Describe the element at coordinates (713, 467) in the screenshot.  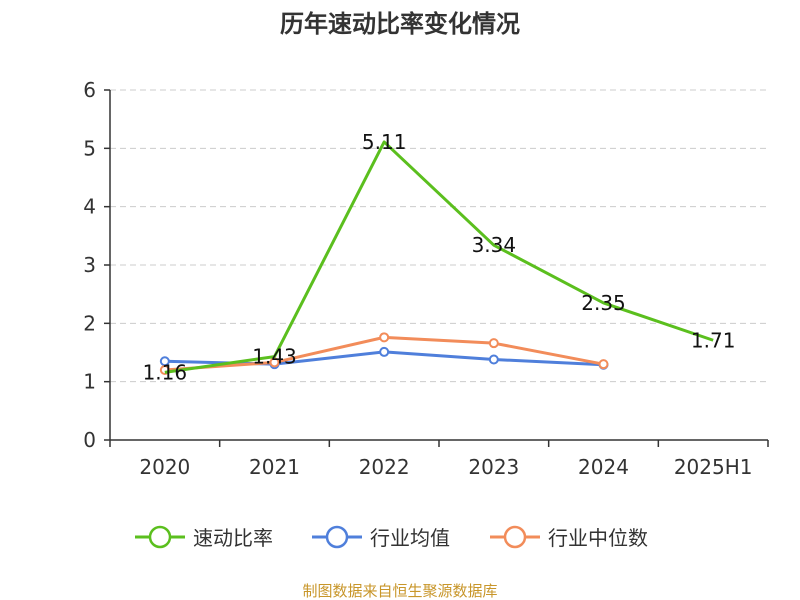
I see `x-tick-label: 2025H1` at that location.